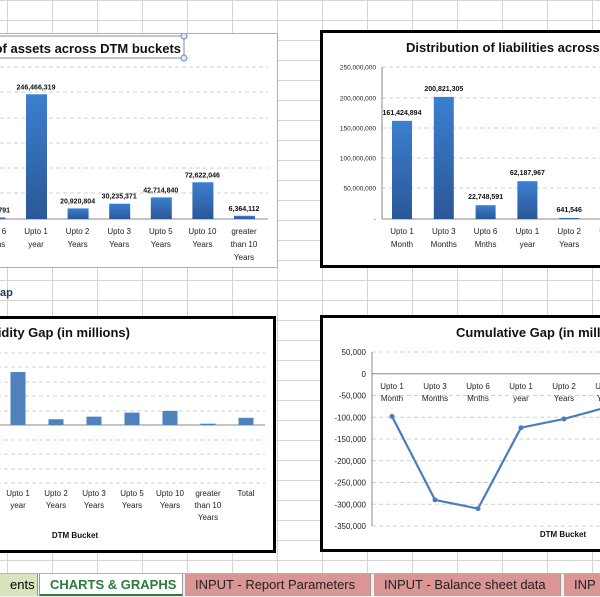 The width and height of the screenshot is (600, 597). Describe the element at coordinates (358, 129) in the screenshot. I see `y-tick-label: 150,000,000` at that location.